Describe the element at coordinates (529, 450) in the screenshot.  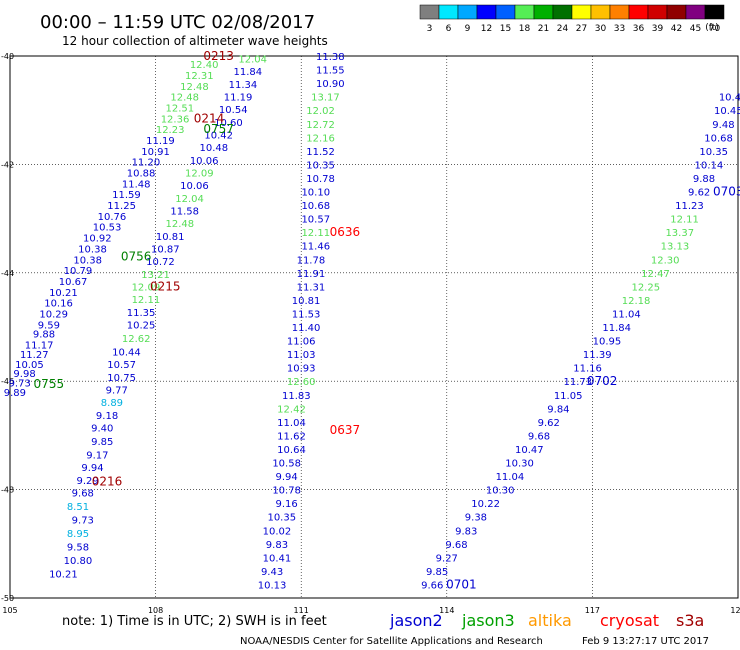
I see `swh-value-label: 10.47` at that location.